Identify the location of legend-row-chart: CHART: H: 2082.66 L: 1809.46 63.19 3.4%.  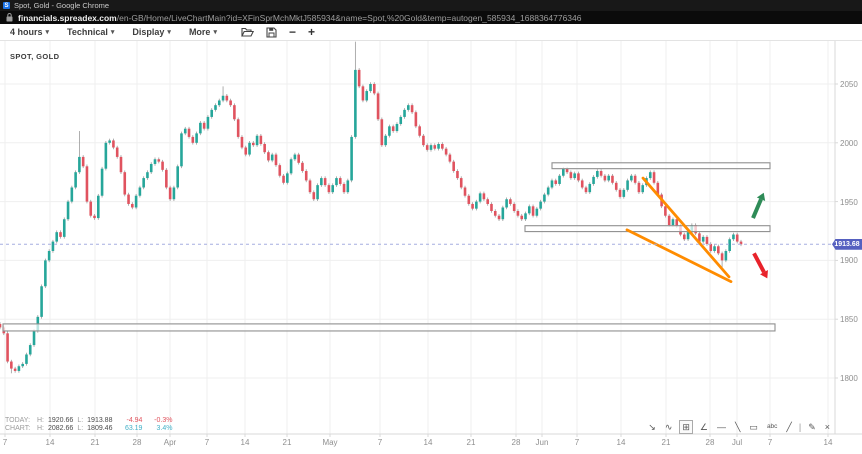
(88, 429).